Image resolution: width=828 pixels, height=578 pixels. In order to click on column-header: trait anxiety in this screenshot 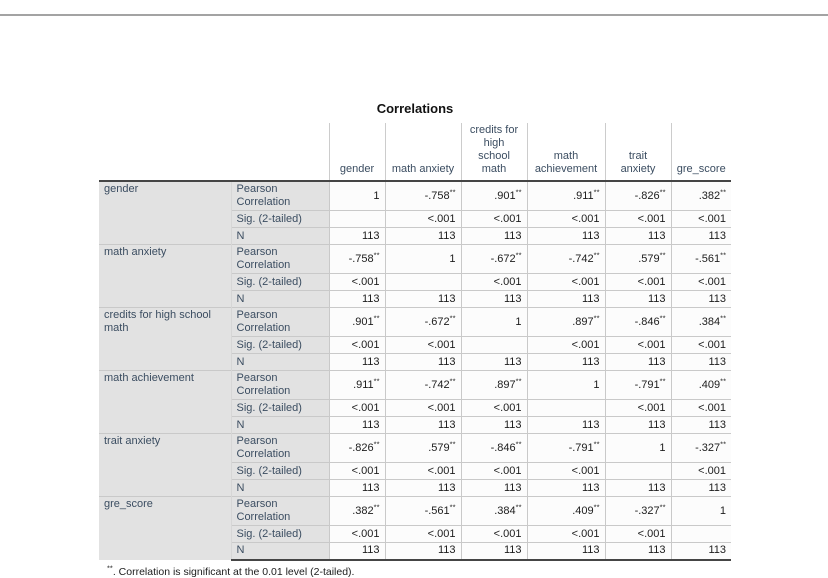, I will do `click(637, 152)`.